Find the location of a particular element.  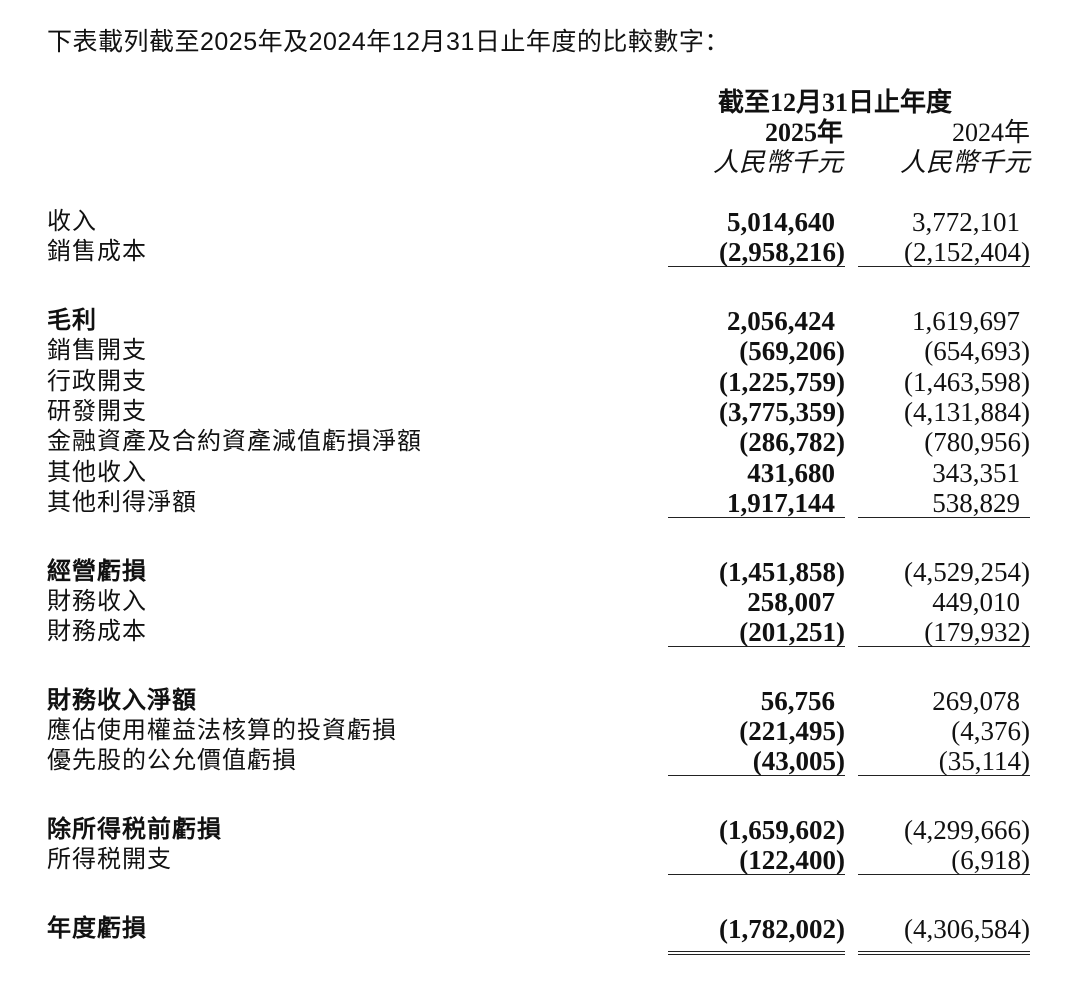

value-2024: (179,932) is located at coordinates (944, 632).